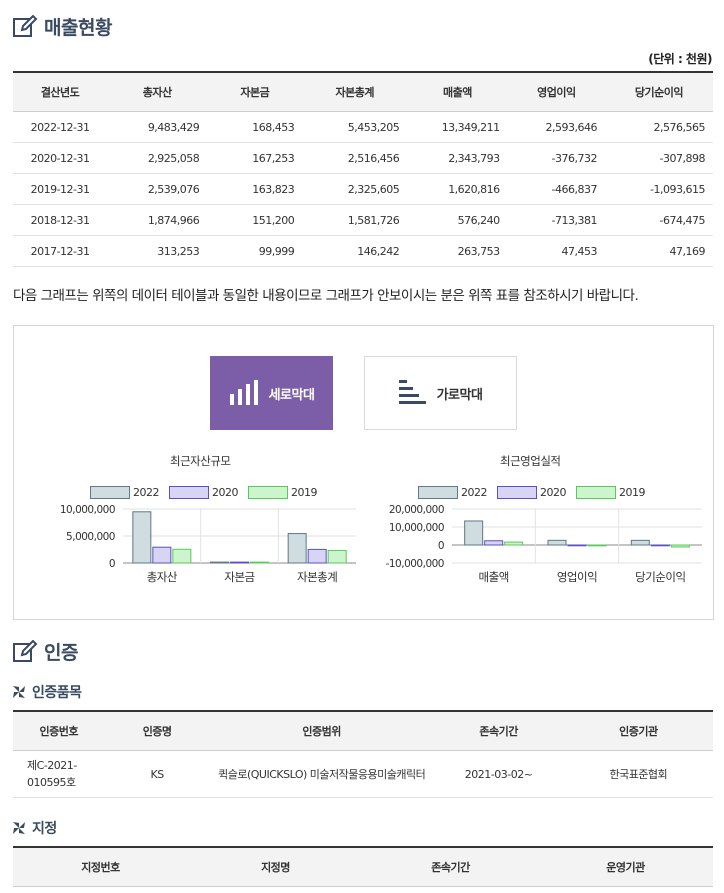 The image size is (724, 893). I want to click on edit-icon, so click(25, 650).